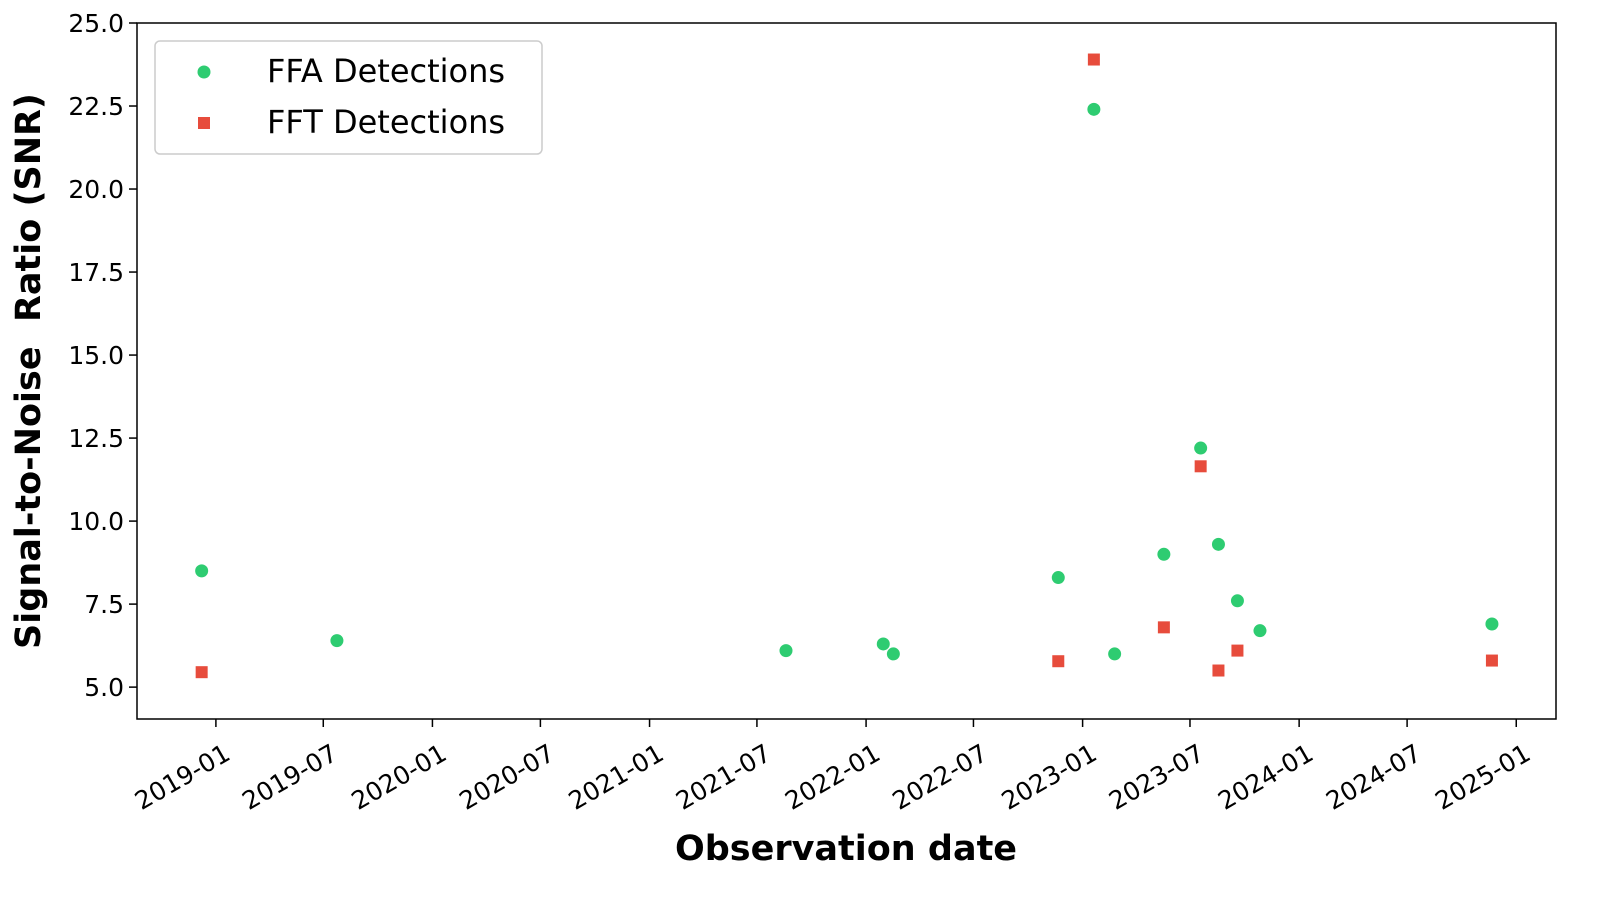 This screenshot has width=1600, height=897. What do you see at coordinates (96, 23) in the screenshot?
I see `y-tick-label: 25.0` at bounding box center [96, 23].